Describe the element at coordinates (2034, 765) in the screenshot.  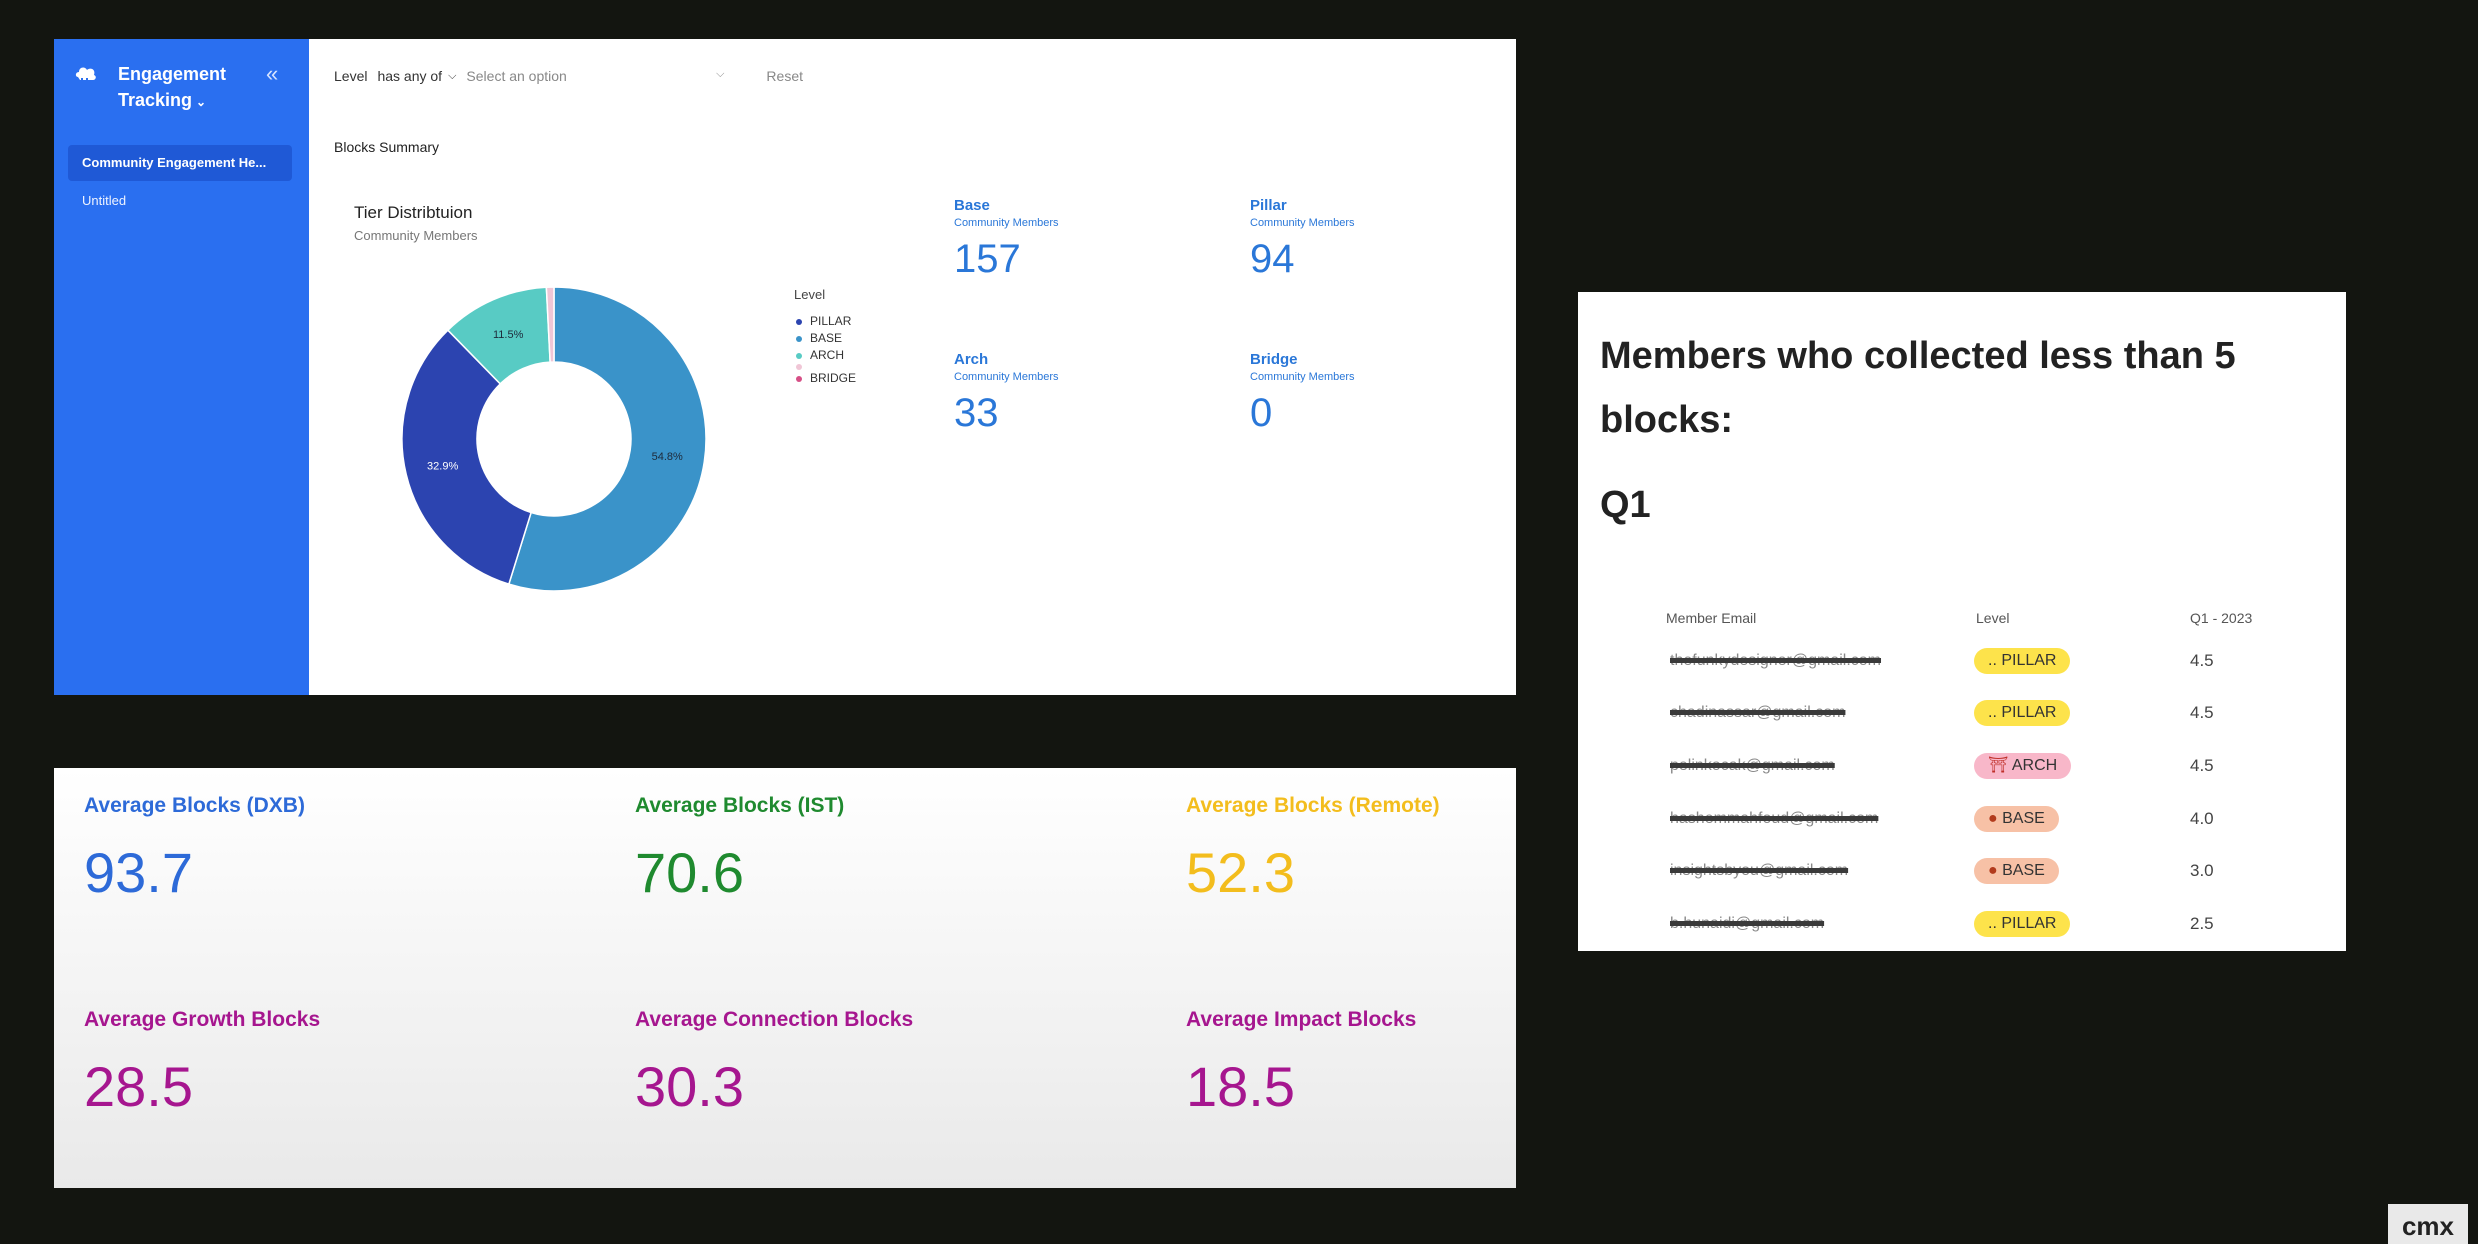
I see `level-label: ARCH` at that location.